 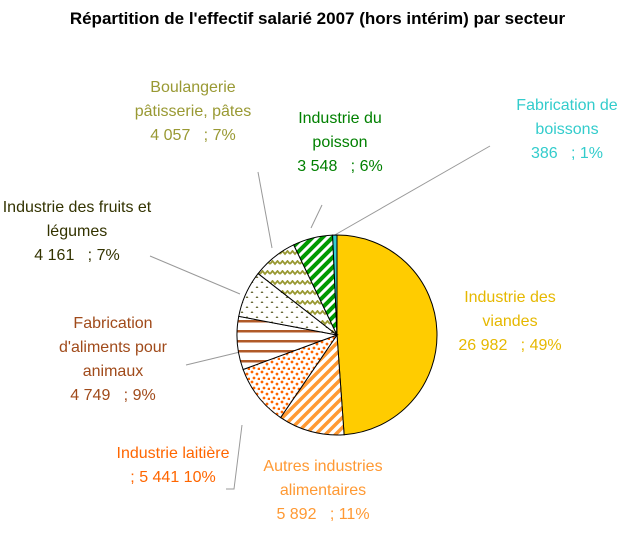 What do you see at coordinates (173, 453) in the screenshot?
I see `category-label: Industrie laitière` at bounding box center [173, 453].